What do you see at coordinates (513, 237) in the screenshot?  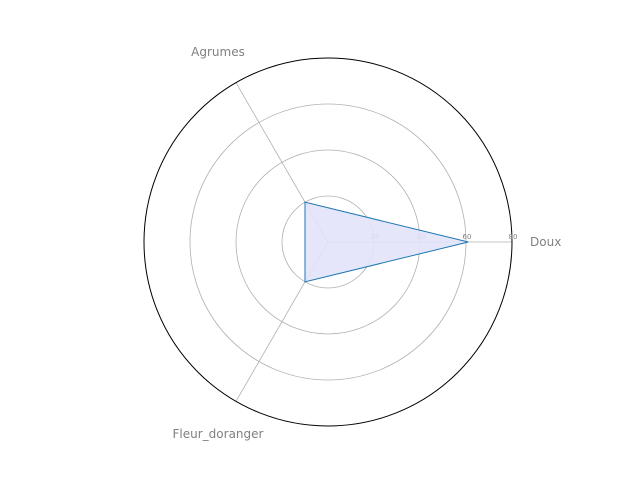 I see `r-tick-label-80: 80` at bounding box center [513, 237].